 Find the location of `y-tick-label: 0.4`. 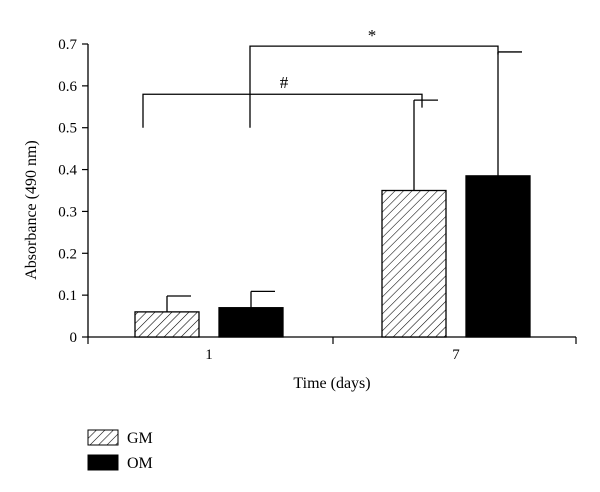

y-tick-label: 0.4 is located at coordinates (67, 171).